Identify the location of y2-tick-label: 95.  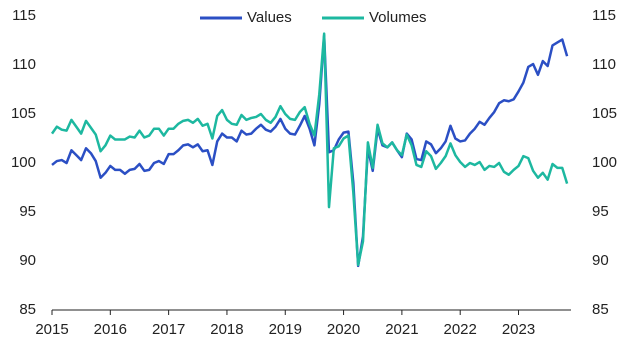
(600, 211).